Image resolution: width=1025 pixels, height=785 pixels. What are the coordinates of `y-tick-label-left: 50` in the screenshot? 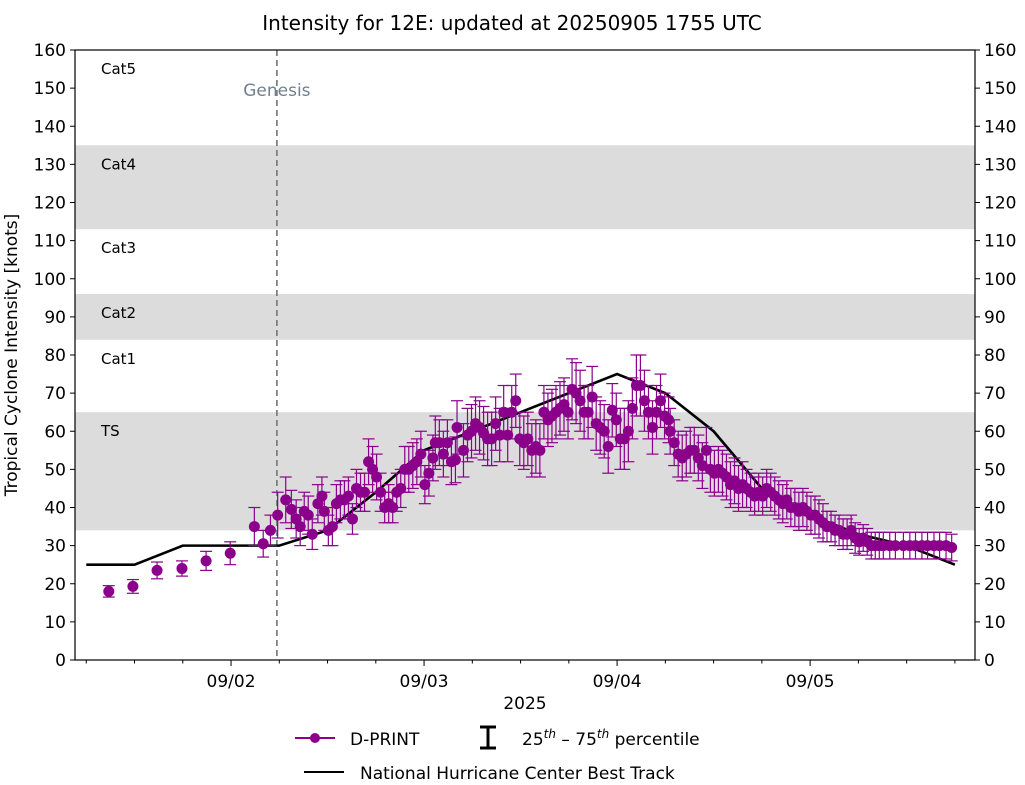 It's located at (55, 470).